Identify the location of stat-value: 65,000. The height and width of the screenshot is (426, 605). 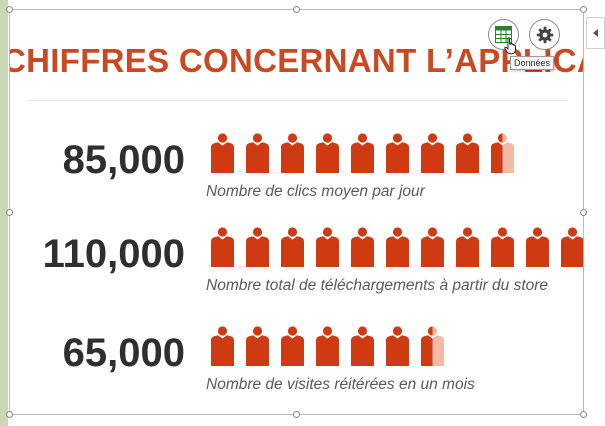
(123, 353).